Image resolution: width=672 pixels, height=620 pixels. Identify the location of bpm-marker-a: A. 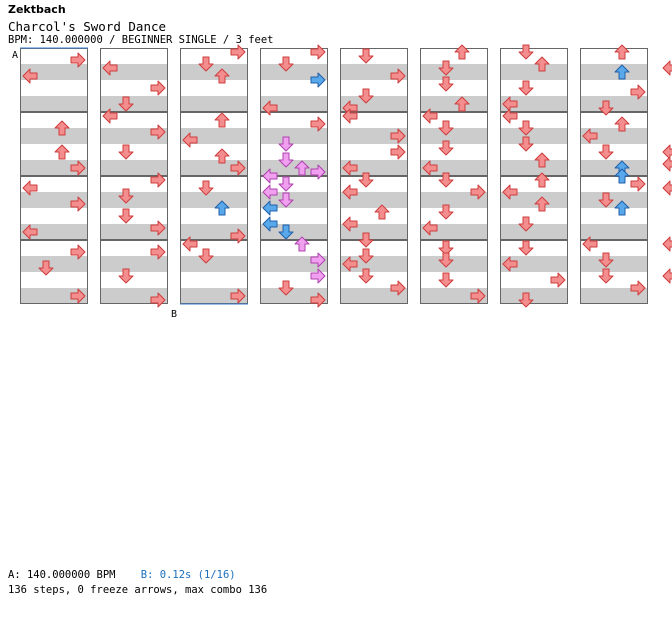
(15, 55).